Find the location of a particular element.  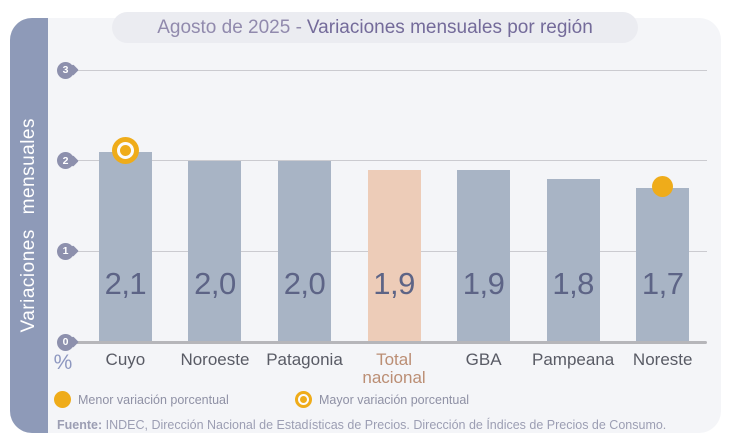

x-tick-label-noroeste: Noroeste is located at coordinates (215, 359).